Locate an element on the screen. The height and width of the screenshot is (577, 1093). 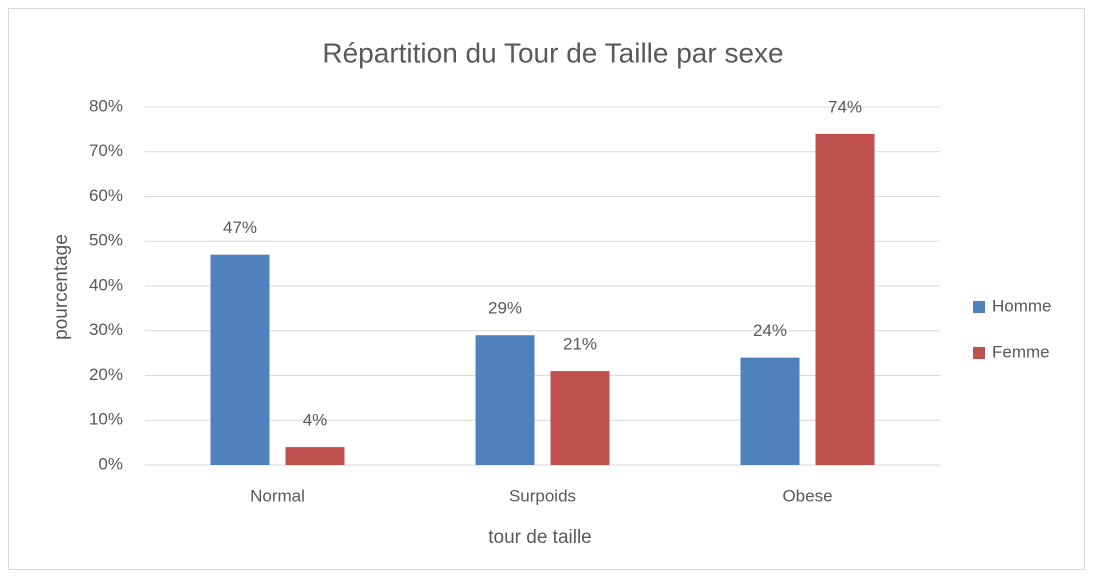
data-label: 24% is located at coordinates (770, 330).